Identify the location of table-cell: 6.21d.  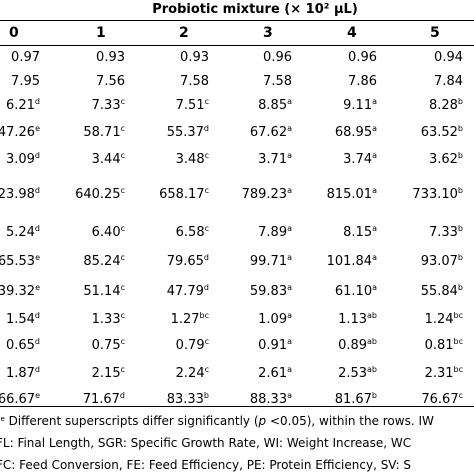
(22, 105).